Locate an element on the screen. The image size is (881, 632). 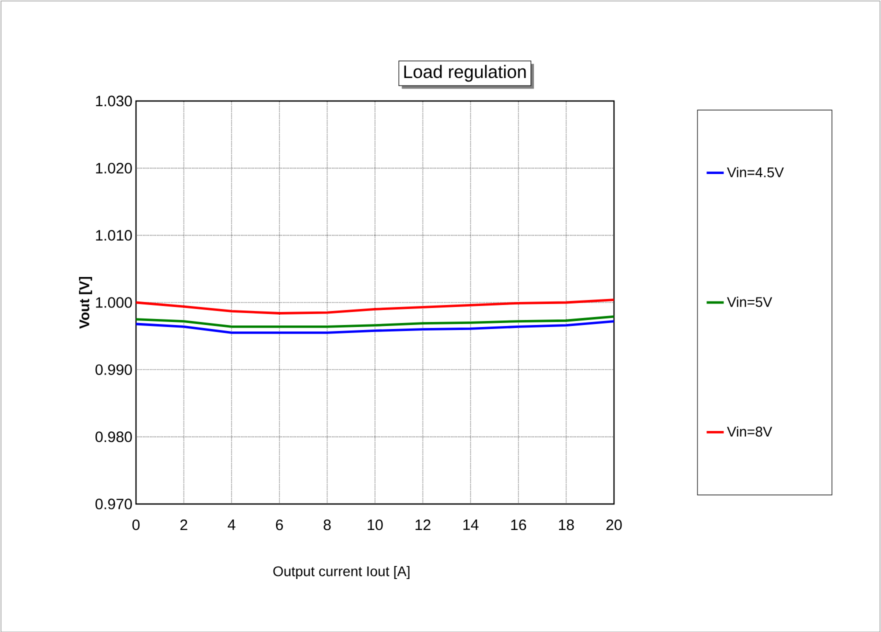
x-axis-title: Output current Iout [A] is located at coordinates (341, 572).